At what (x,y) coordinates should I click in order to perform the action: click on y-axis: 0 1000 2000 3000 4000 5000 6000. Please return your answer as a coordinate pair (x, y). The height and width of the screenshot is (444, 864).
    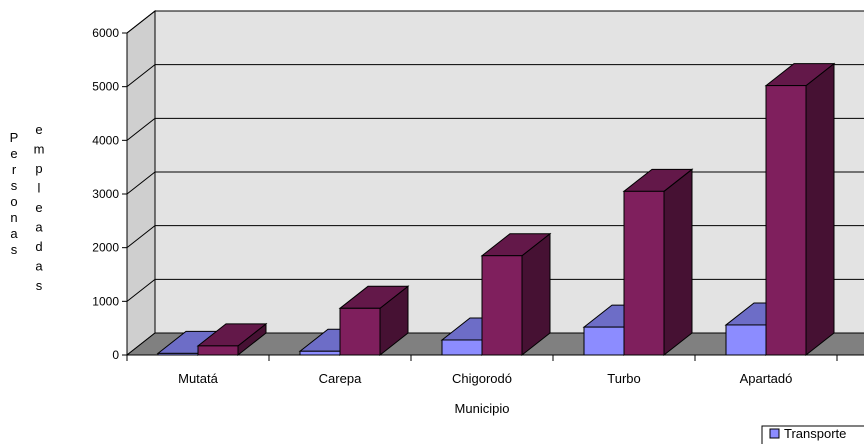
    Looking at the image, I should click on (110, 194).